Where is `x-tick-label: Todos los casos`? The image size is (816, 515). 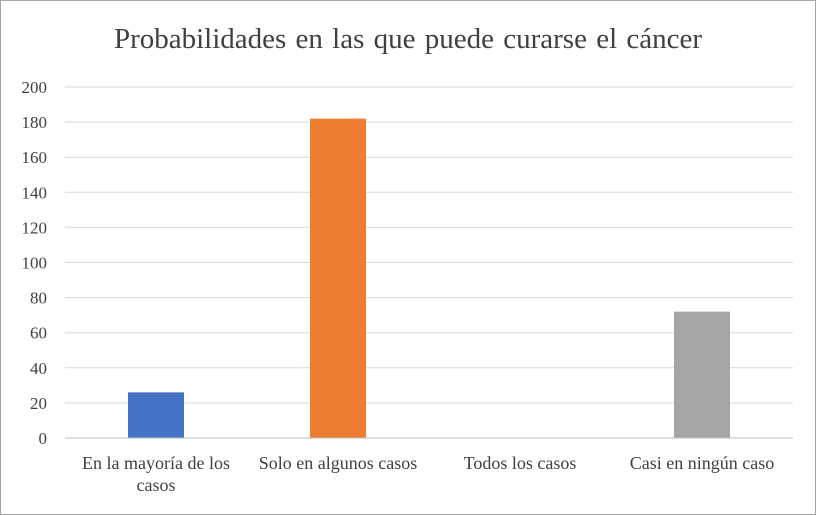 x-tick-label: Todos los casos is located at coordinates (520, 463).